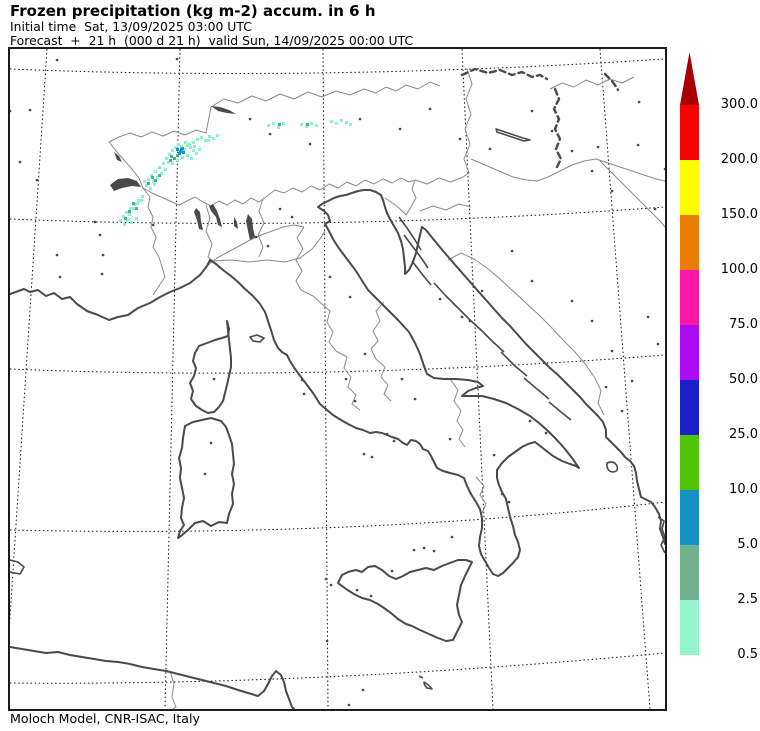 Image resolution: width=760 pixels, height=731 pixels. I want to click on corsica-coastline, so click(210, 367).